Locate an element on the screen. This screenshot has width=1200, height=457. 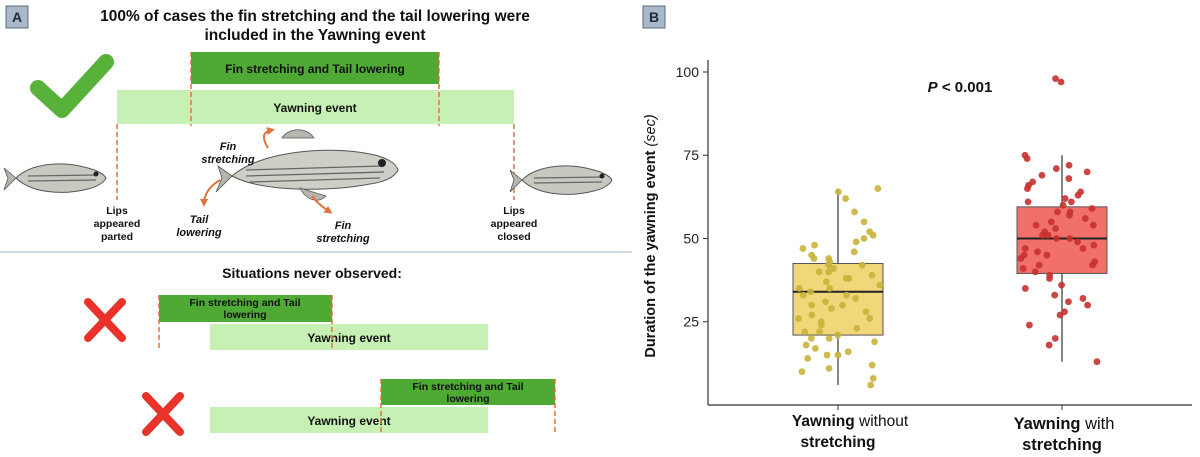
panel-b-badge is located at coordinates (654, 17).